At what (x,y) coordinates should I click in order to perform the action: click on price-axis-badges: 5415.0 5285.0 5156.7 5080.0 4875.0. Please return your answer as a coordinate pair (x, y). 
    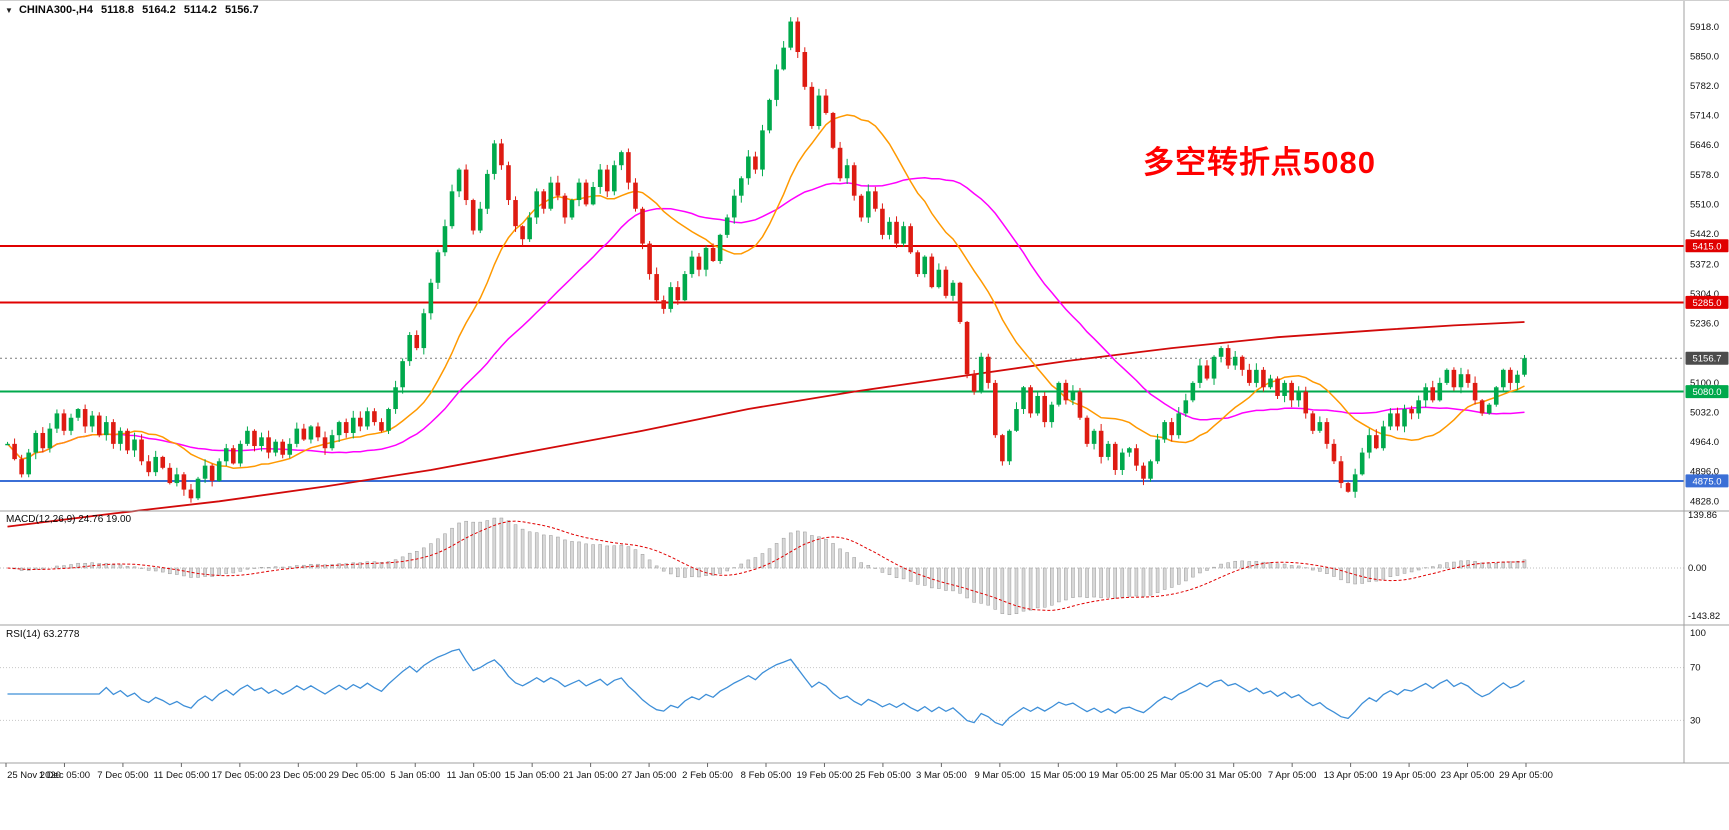
    Looking at the image, I should click on (1707, 363).